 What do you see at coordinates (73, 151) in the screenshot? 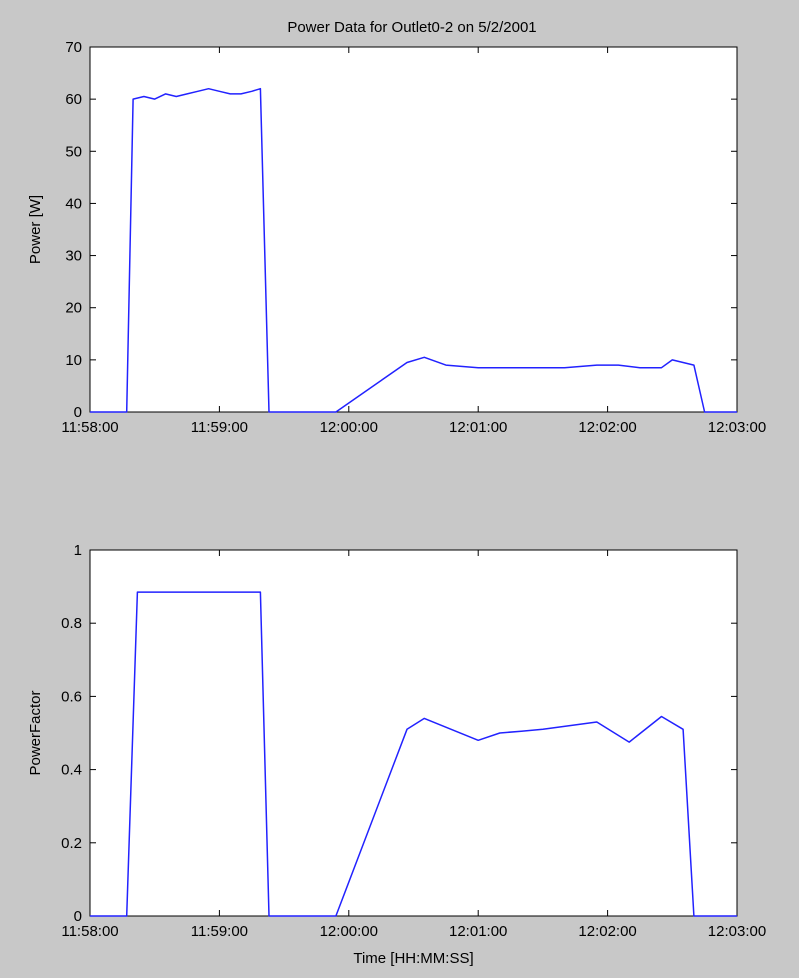
I see `y-tick-label: 50` at bounding box center [73, 151].